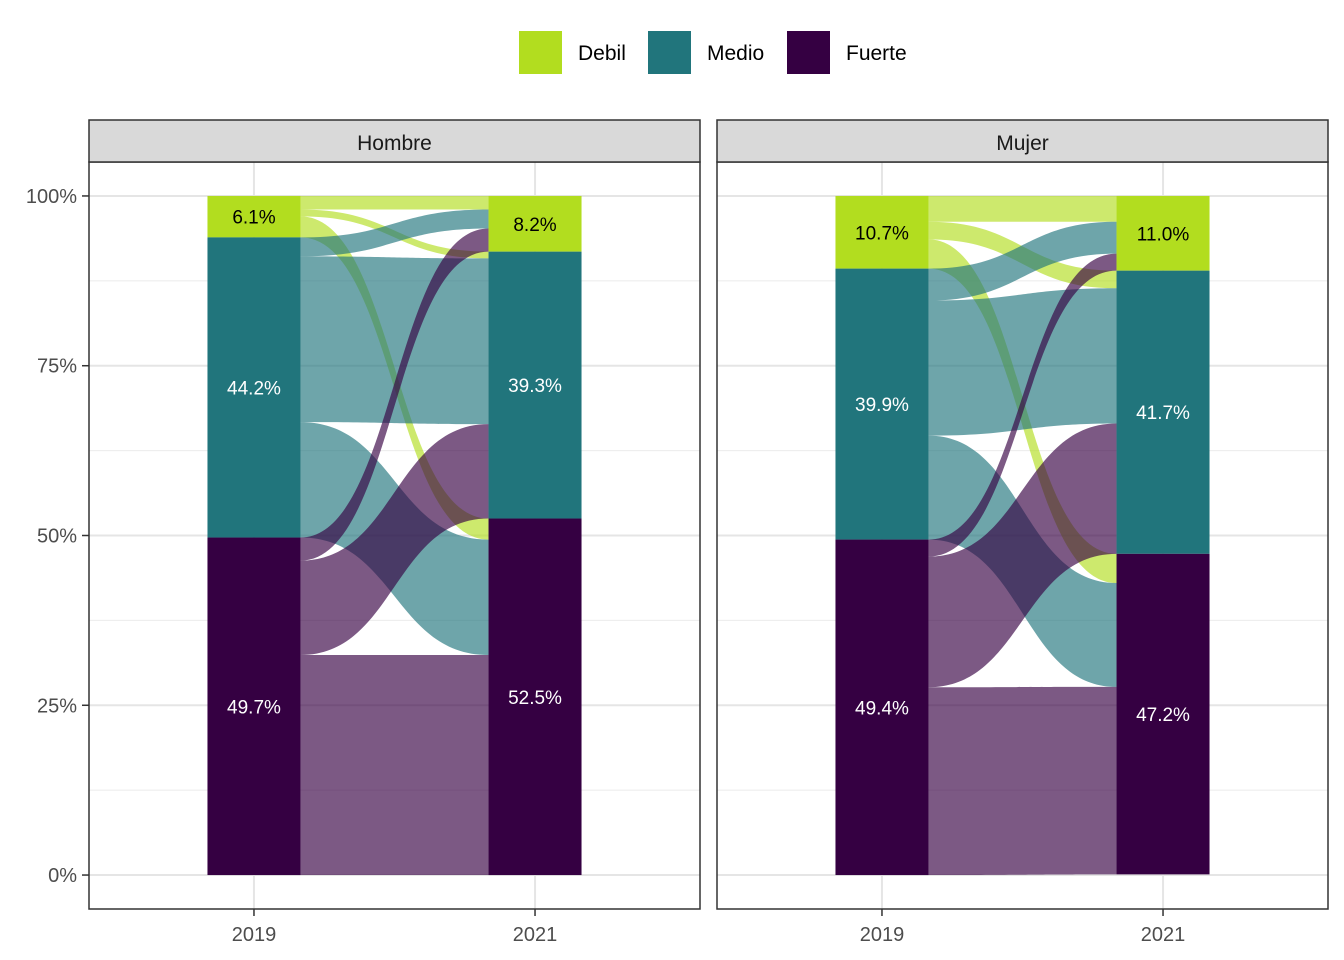  I want to click on bar-label-2021-medio: 41.7%, so click(1163, 413).